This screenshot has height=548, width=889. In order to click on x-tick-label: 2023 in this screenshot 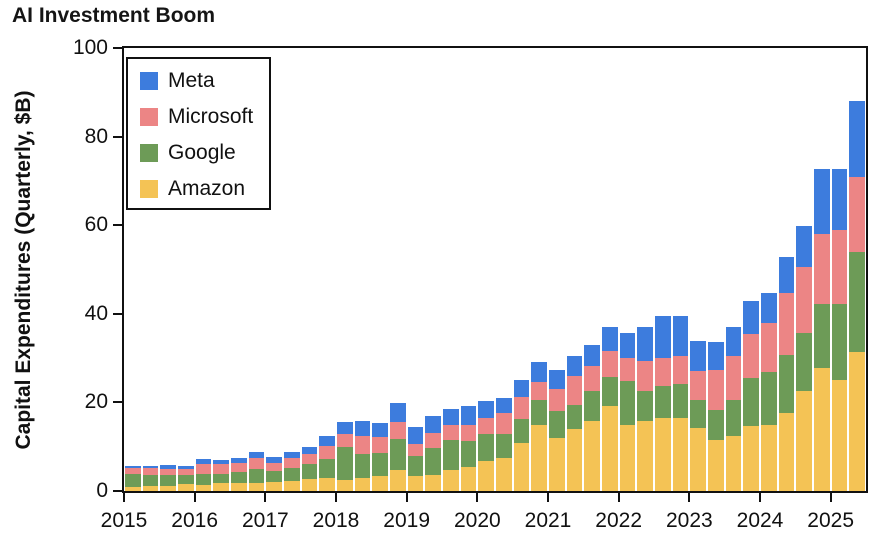, I will do `click(689, 520)`.